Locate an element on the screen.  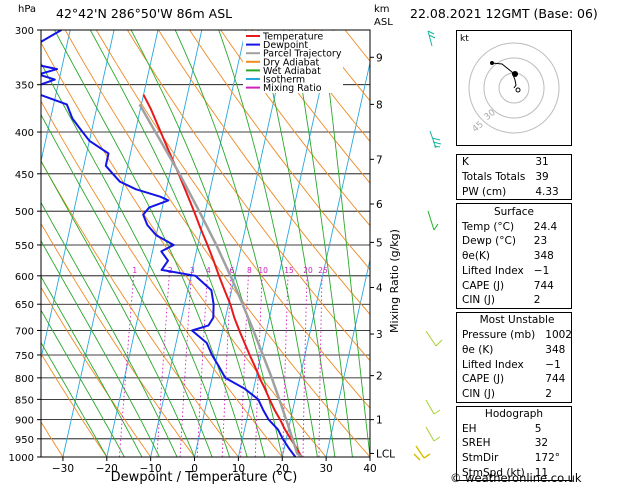
most-unstable-title: Most Unstable is located at coordinates (517, 320).